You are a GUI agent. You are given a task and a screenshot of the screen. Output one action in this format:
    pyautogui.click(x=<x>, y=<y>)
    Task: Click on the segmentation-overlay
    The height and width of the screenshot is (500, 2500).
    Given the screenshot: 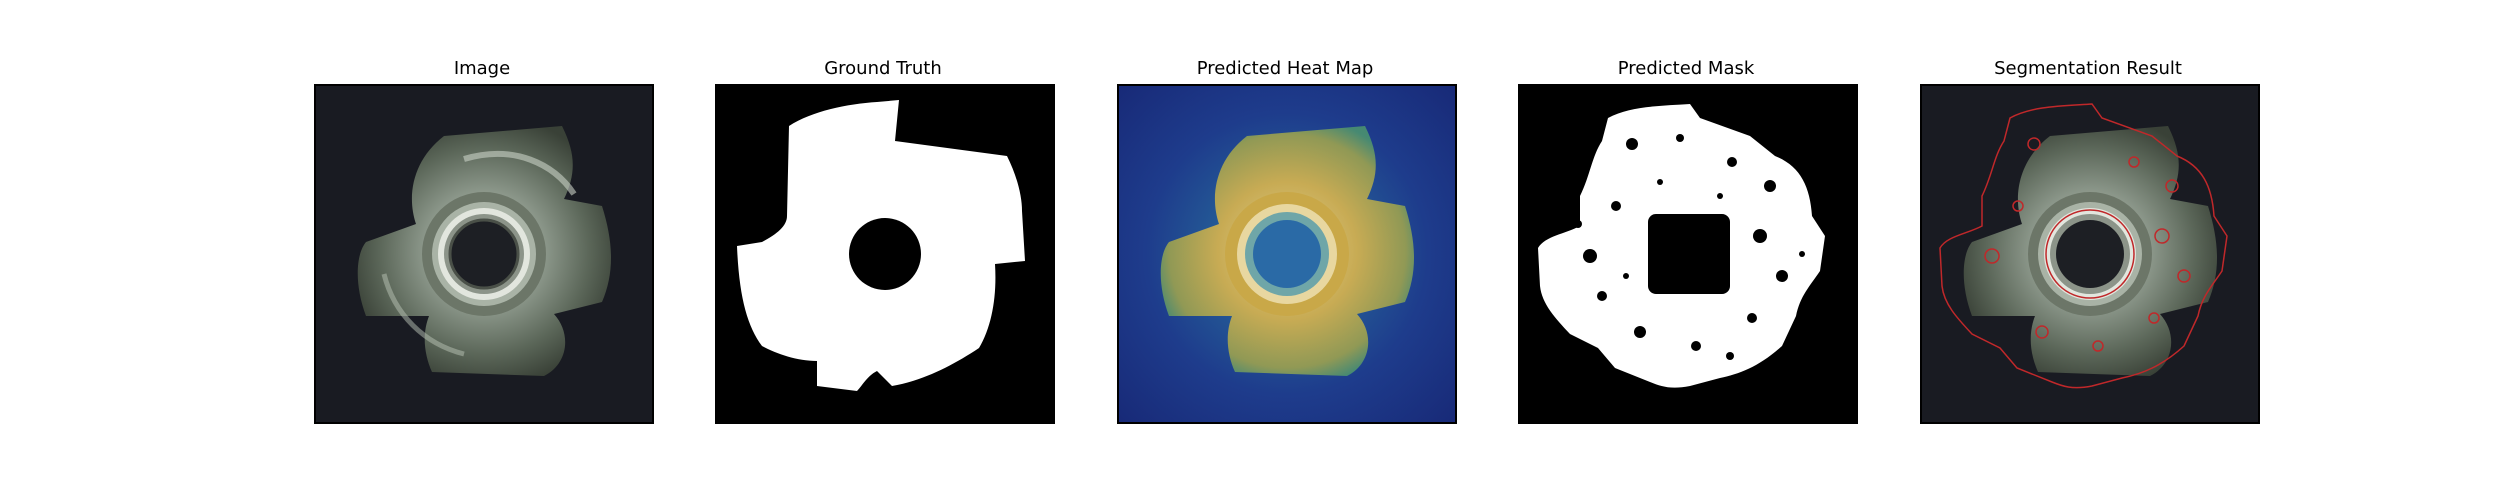 What is the action you would take?
    pyautogui.click(x=2090, y=254)
    